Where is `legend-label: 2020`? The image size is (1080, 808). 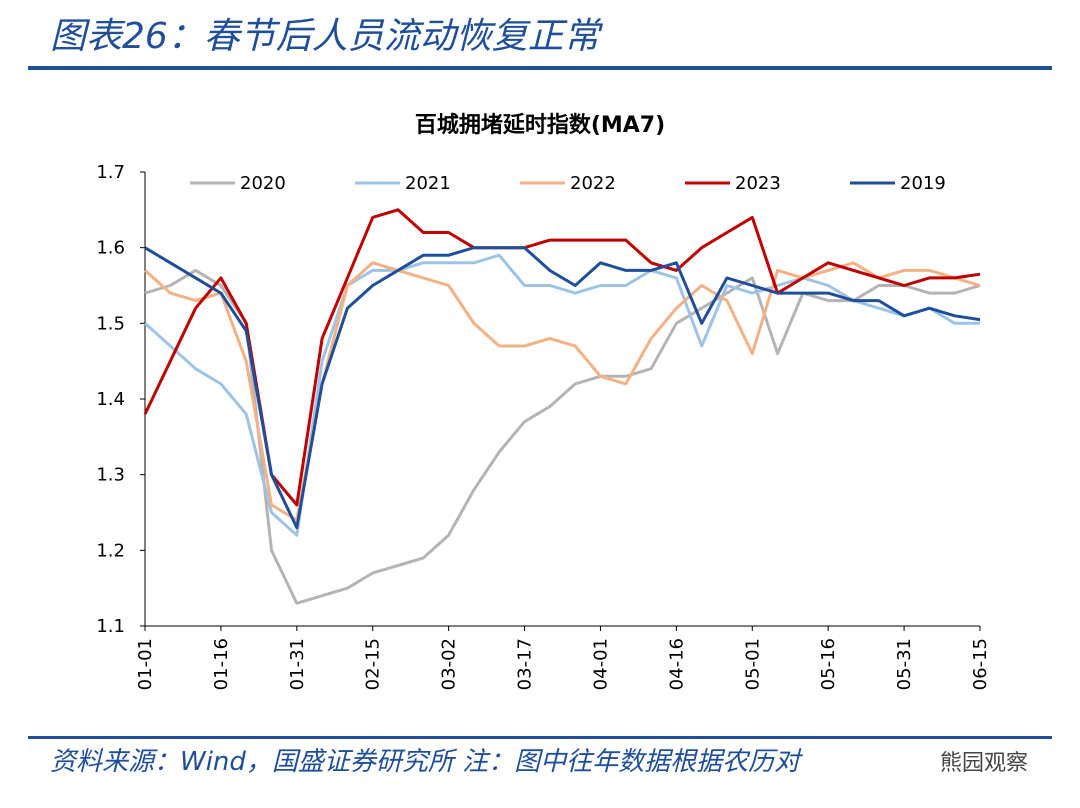
legend-label: 2020 is located at coordinates (263, 183).